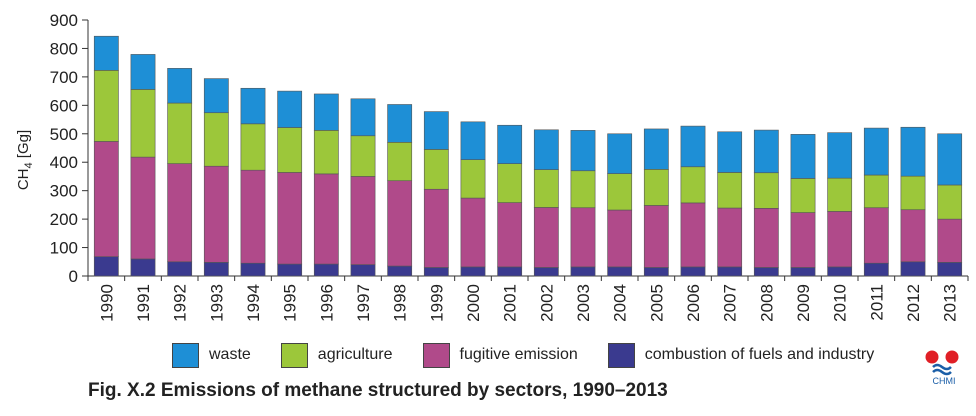  I want to click on bar-agriculture-2000, so click(473, 179).